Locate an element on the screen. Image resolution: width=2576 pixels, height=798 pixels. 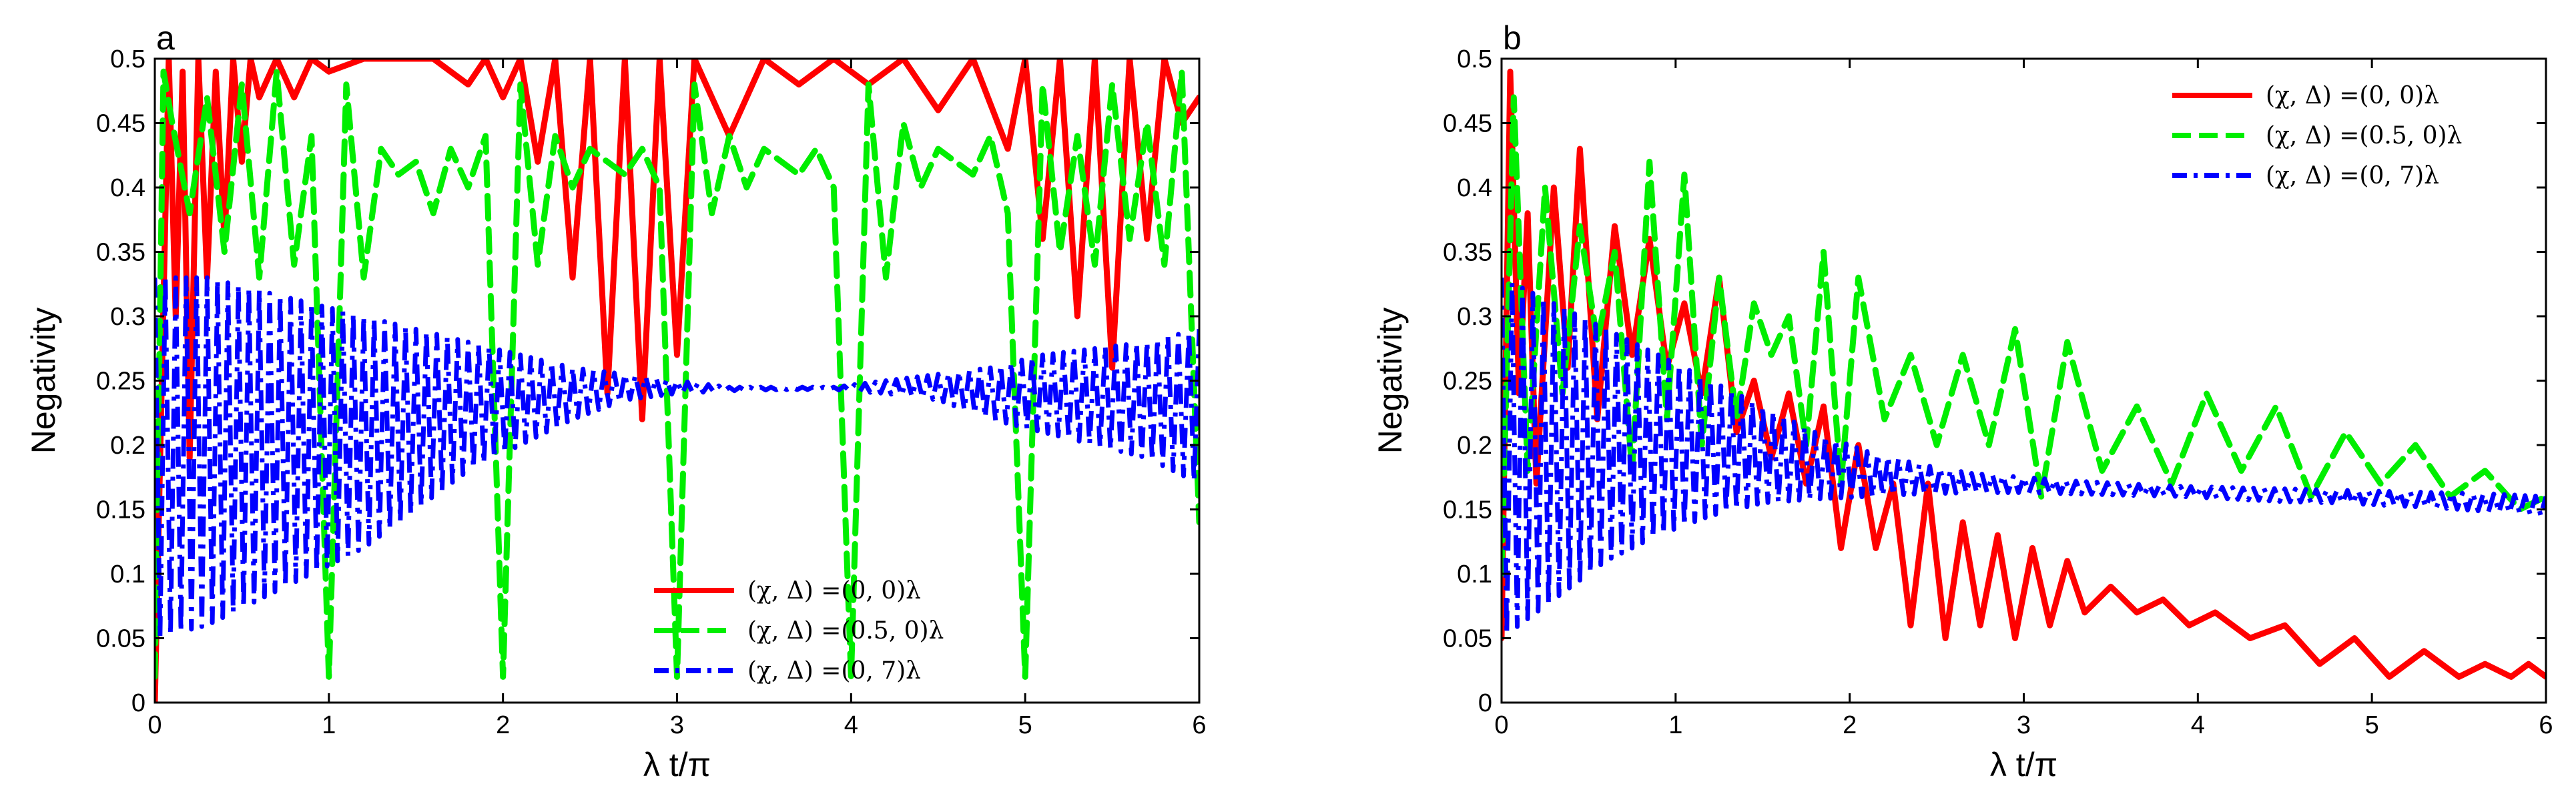
panel-label: b is located at coordinates (1512, 38).